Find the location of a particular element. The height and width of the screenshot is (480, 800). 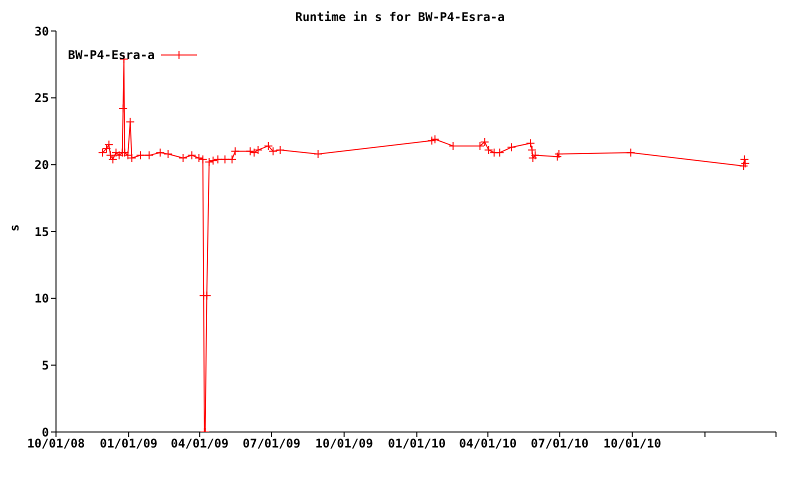

legend-label: BW-P4-Esra-a is located at coordinates (111, 55).